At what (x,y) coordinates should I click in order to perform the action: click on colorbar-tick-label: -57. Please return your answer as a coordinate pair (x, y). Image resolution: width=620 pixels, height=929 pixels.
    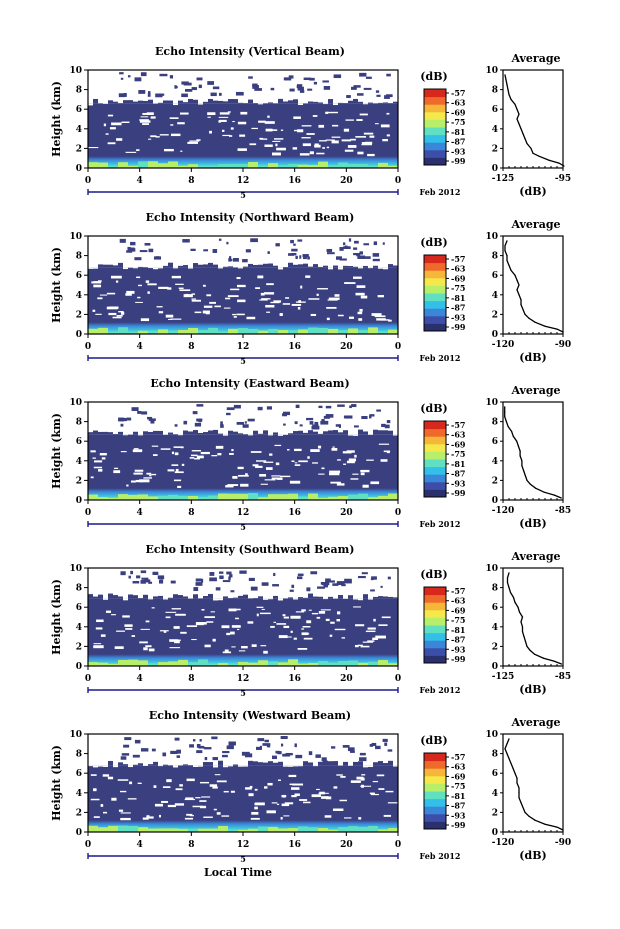
    Looking at the image, I should click on (458, 757).